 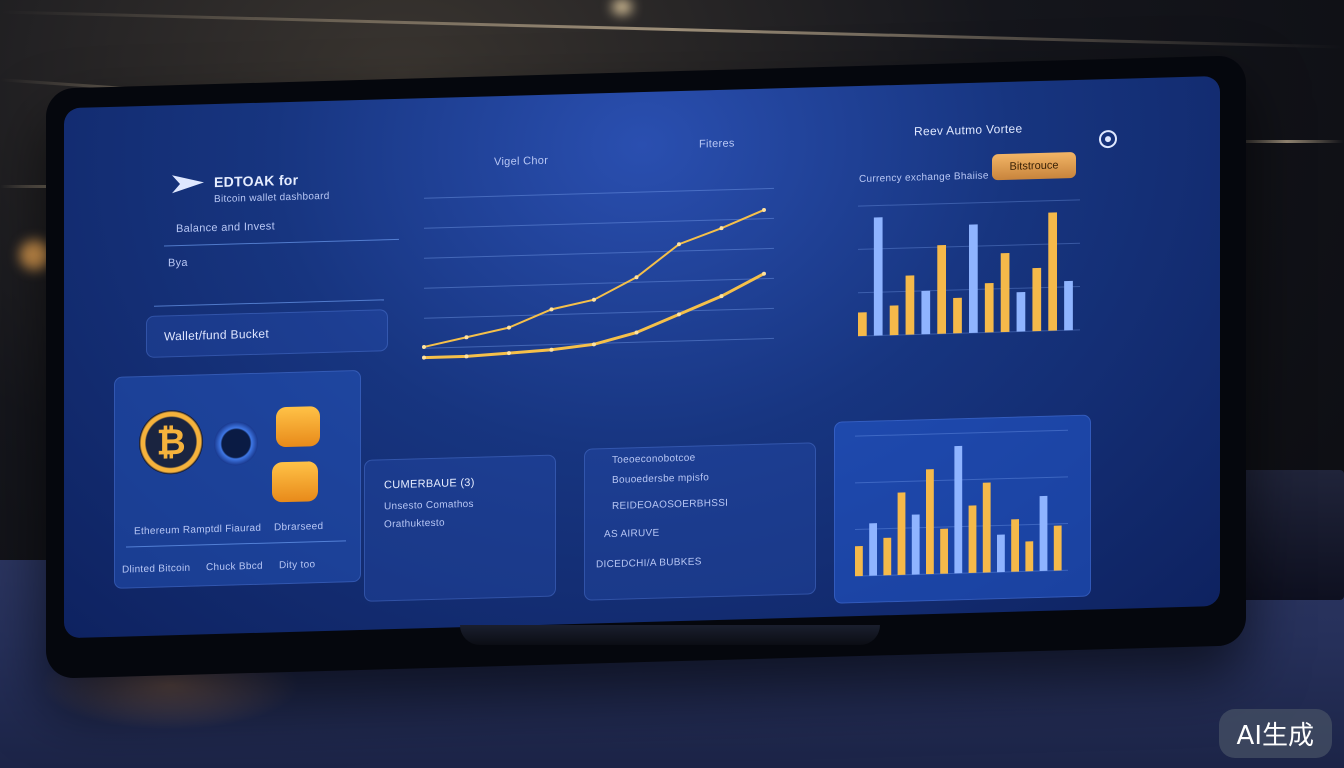 What do you see at coordinates (298, 427) in the screenshot?
I see `gold-token-icon` at bounding box center [298, 427].